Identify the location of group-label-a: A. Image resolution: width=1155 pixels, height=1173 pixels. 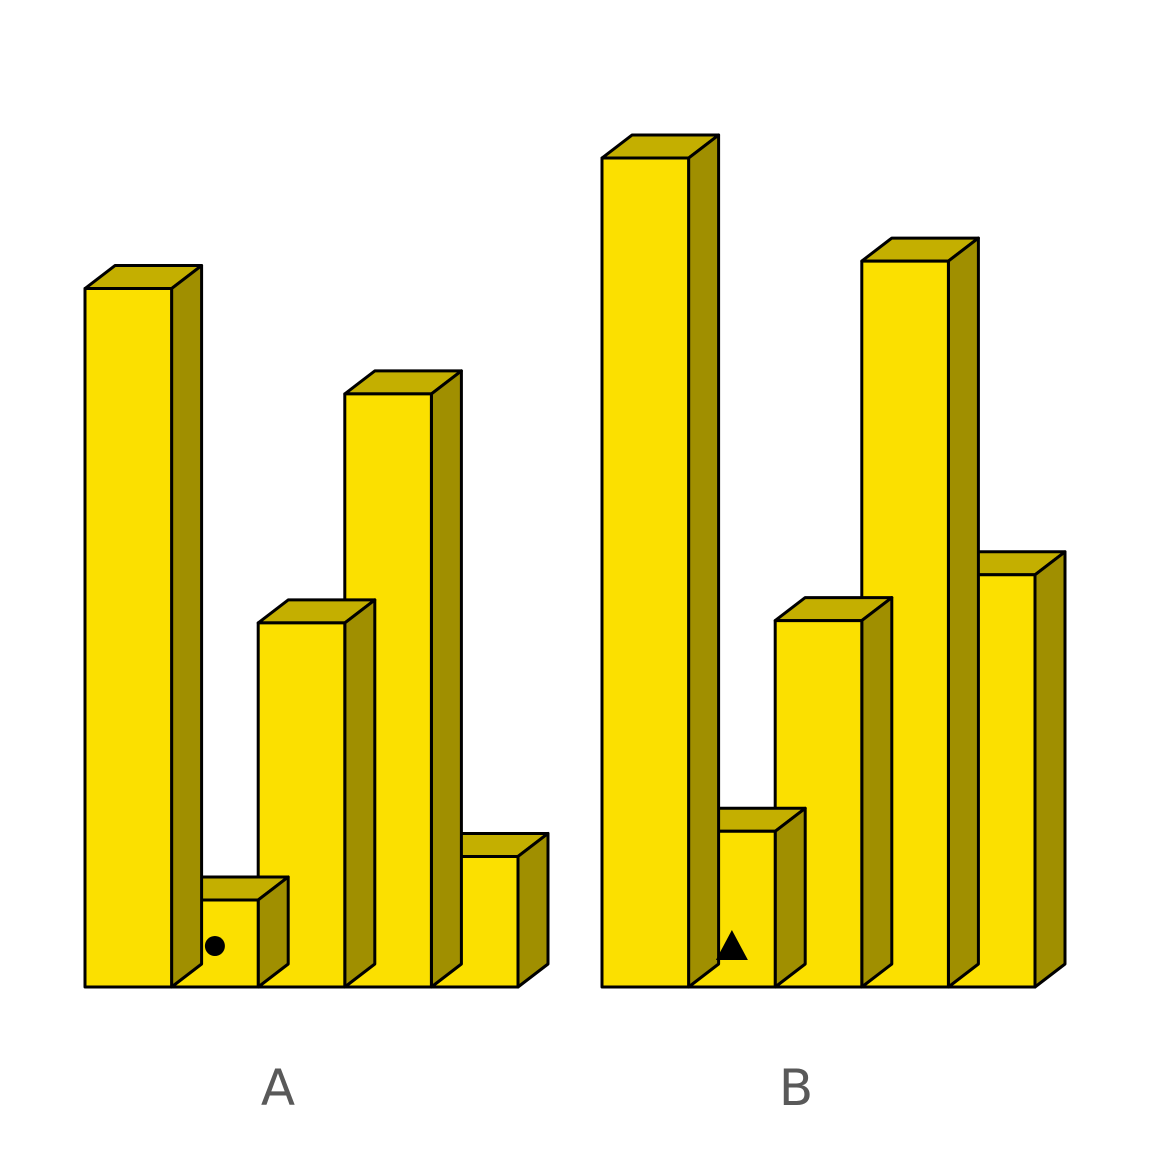
(278, 1088).